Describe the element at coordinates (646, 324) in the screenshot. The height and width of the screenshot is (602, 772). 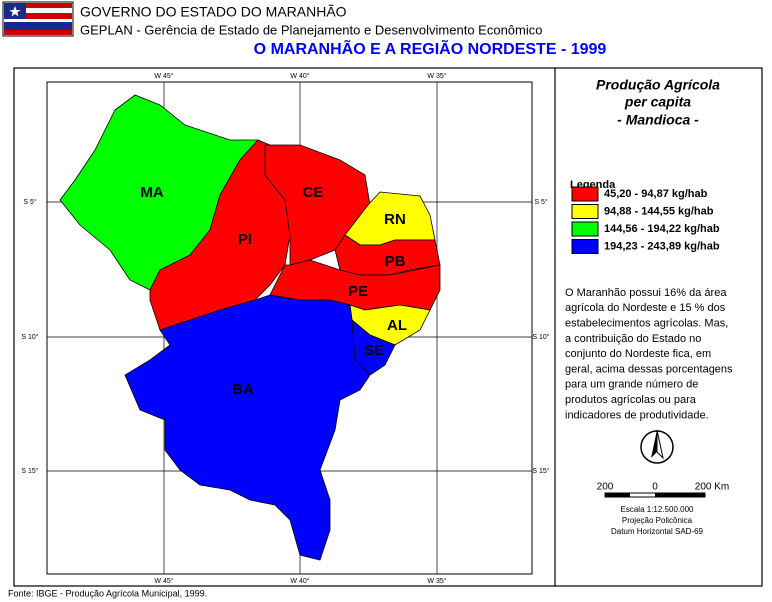
I see `panel-text: estabelecimentos agrícolas. Mas,` at that location.